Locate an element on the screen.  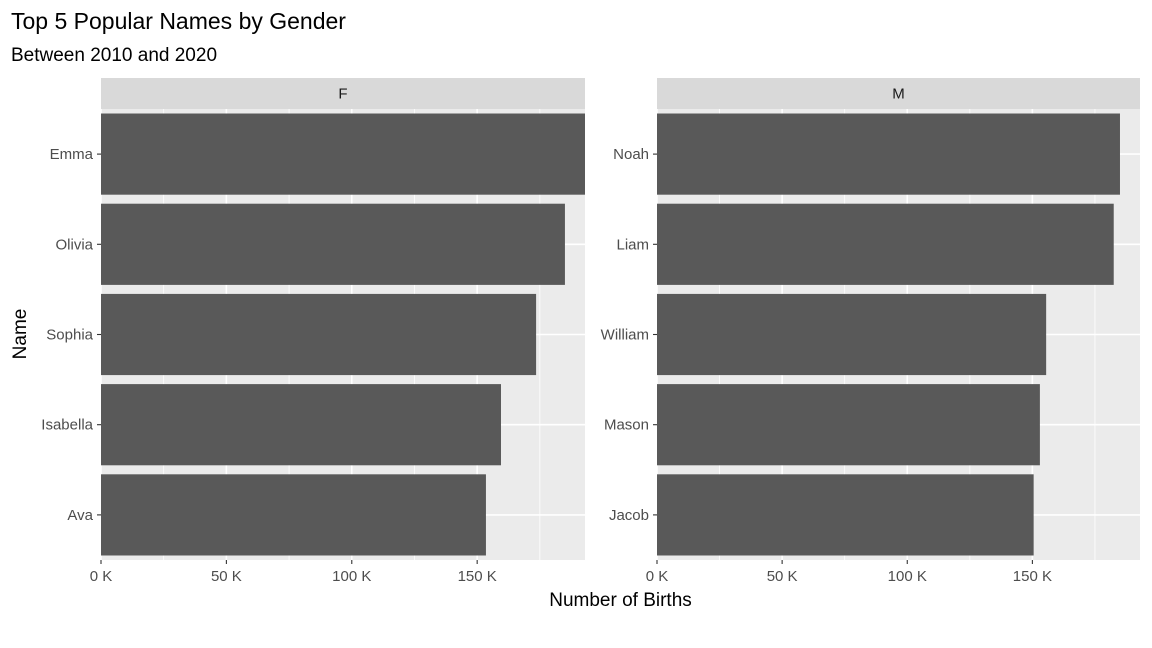
y-tick-label: William is located at coordinates (625, 335).